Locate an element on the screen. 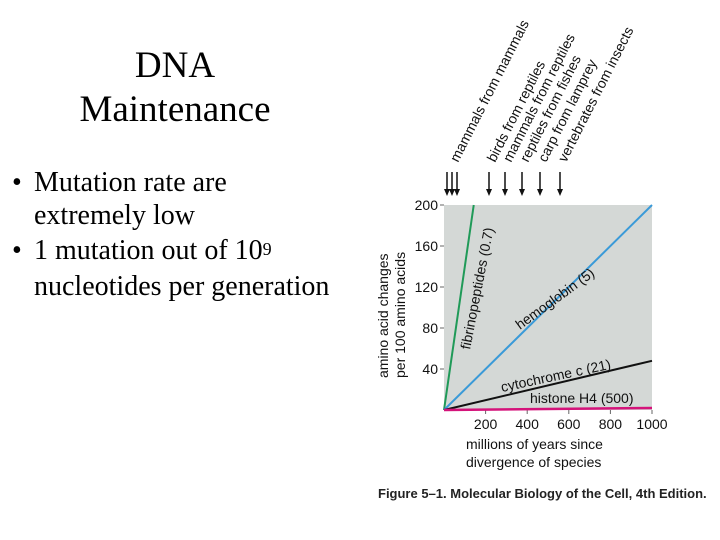 The width and height of the screenshot is (720, 540). slide-title: DNA Maintenance is located at coordinates (175, 88).